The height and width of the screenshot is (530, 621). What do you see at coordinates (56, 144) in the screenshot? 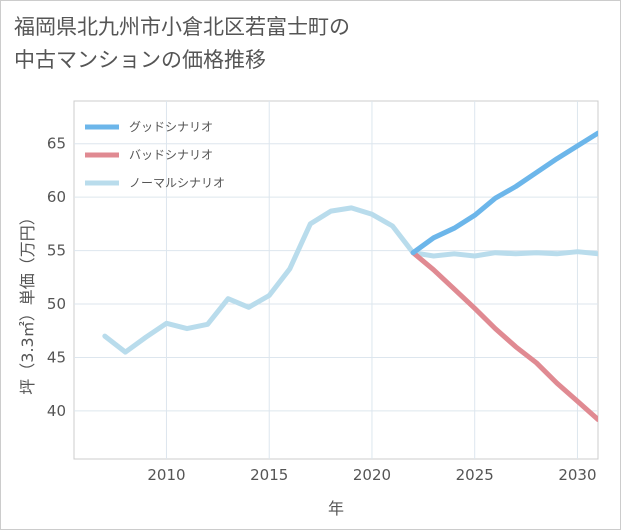
I see `y-tick-label: 65` at bounding box center [56, 144].